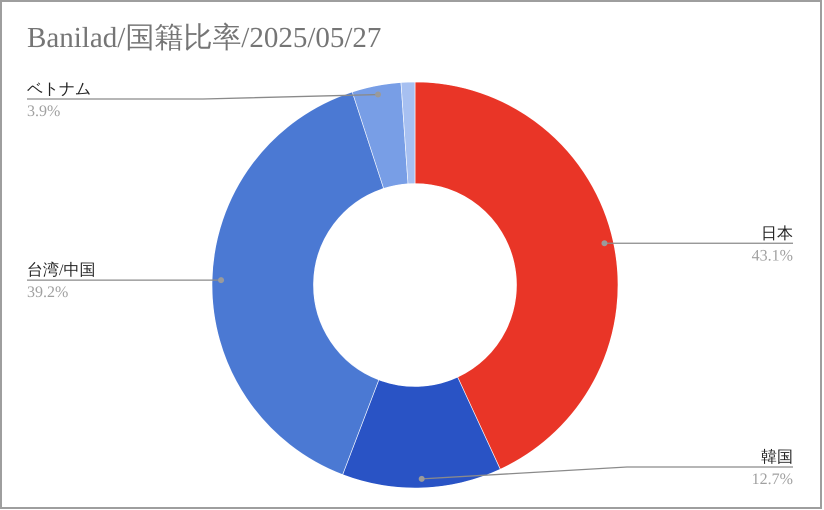  What do you see at coordinates (777, 233) in the screenshot?
I see `slice-label: 日本` at bounding box center [777, 233].